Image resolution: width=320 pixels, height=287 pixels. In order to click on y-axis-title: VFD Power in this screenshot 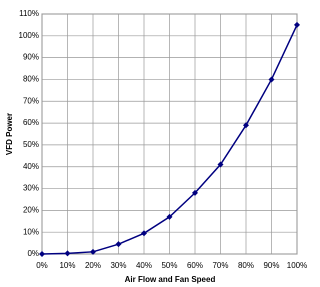, I will do `click(9, 134)`.